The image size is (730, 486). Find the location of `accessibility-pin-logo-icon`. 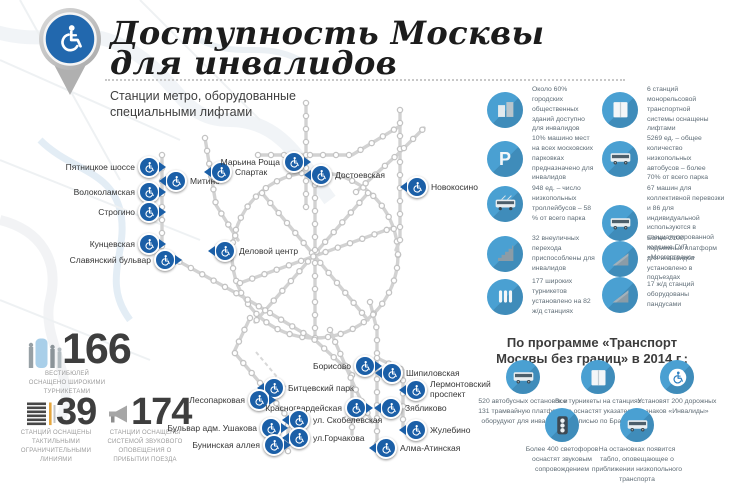

accessibility-pin-logo-icon is located at coordinates (70, 51).